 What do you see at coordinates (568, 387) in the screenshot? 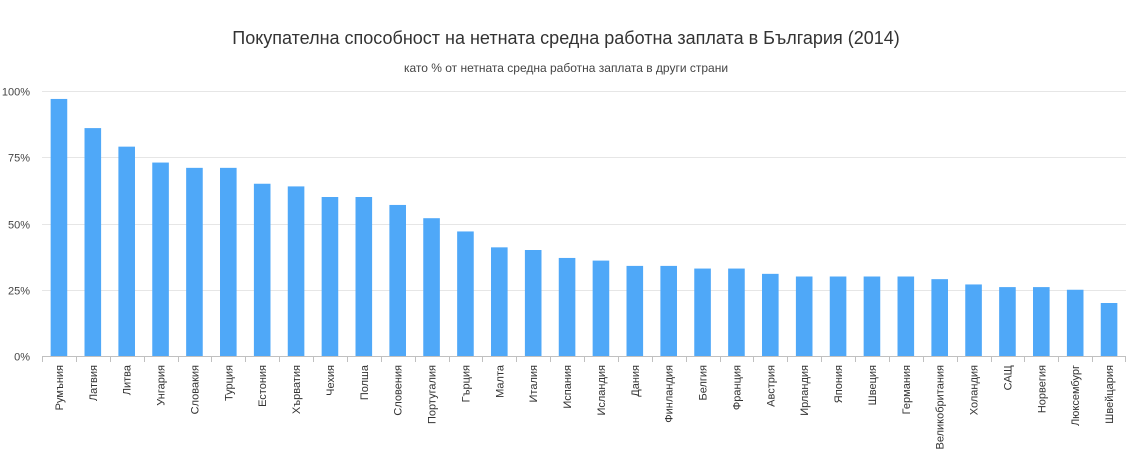
I see `category-label: Испания` at bounding box center [568, 387].